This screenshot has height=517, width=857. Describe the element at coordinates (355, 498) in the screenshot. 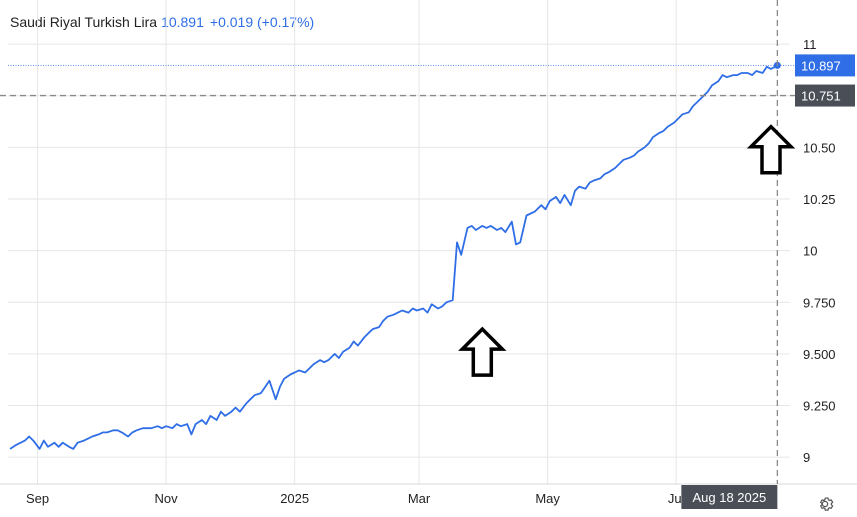

I see `x-axis: Sep Nov 2025 Mar May Jul` at that location.